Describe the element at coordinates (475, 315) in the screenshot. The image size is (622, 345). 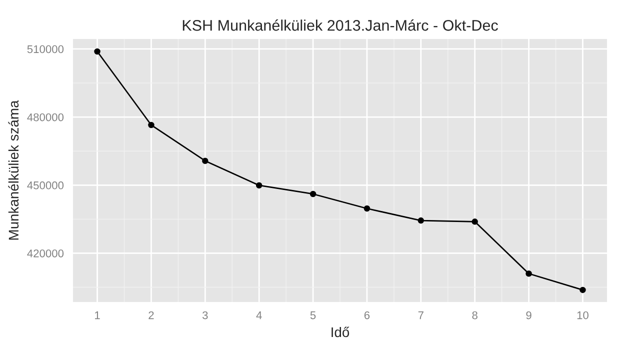
I see `x-tick-label: 8` at that location.